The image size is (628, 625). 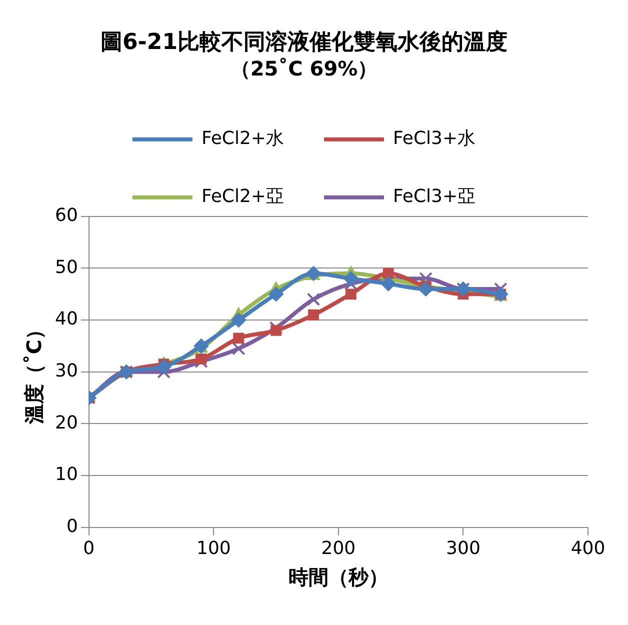 What do you see at coordinates (66, 371) in the screenshot?
I see `y-tick-label: 30` at bounding box center [66, 371].